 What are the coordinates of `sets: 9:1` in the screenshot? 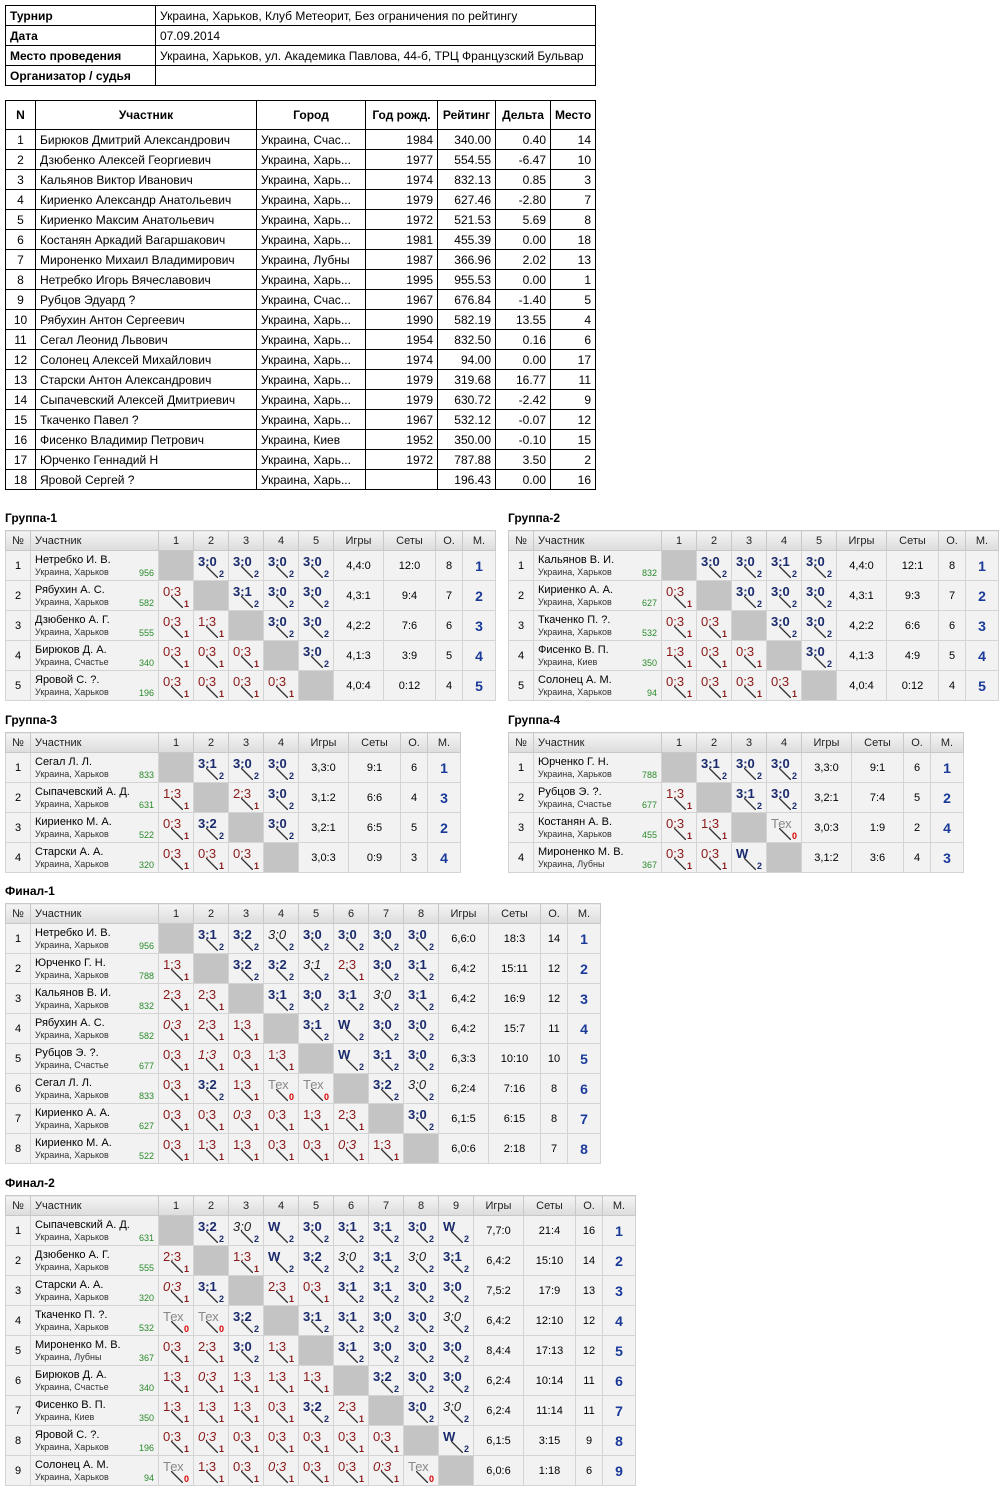 It's located at (374, 767).